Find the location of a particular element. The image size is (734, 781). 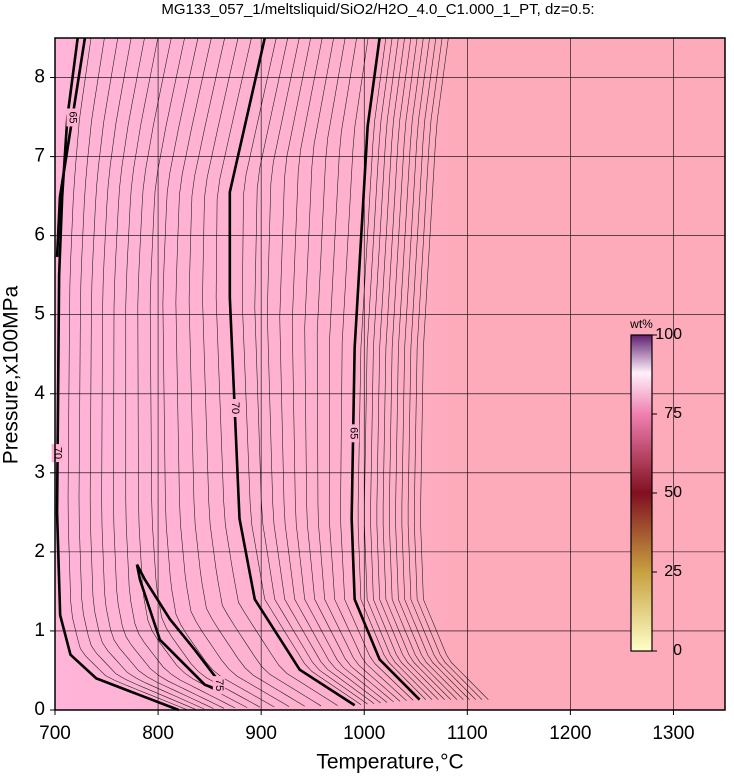

y-tick-label: 8 is located at coordinates (39, 77).